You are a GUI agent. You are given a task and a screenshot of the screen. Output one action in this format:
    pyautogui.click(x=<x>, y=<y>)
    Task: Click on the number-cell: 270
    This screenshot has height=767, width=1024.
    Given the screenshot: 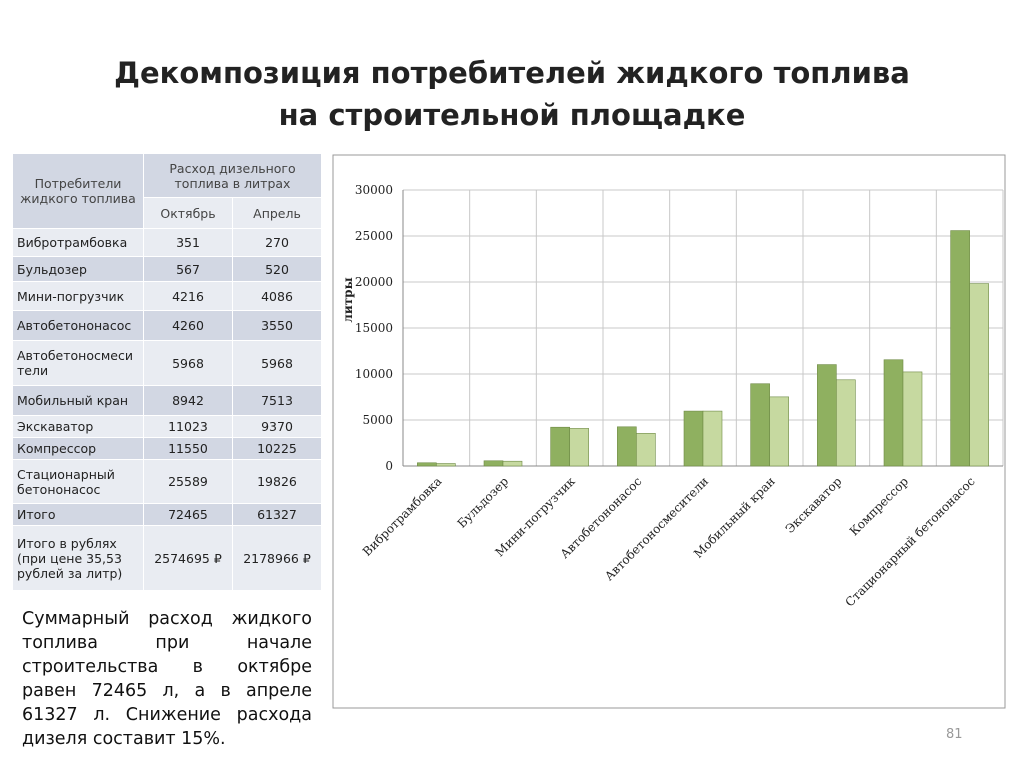 What is the action you would take?
    pyautogui.click(x=277, y=242)
    